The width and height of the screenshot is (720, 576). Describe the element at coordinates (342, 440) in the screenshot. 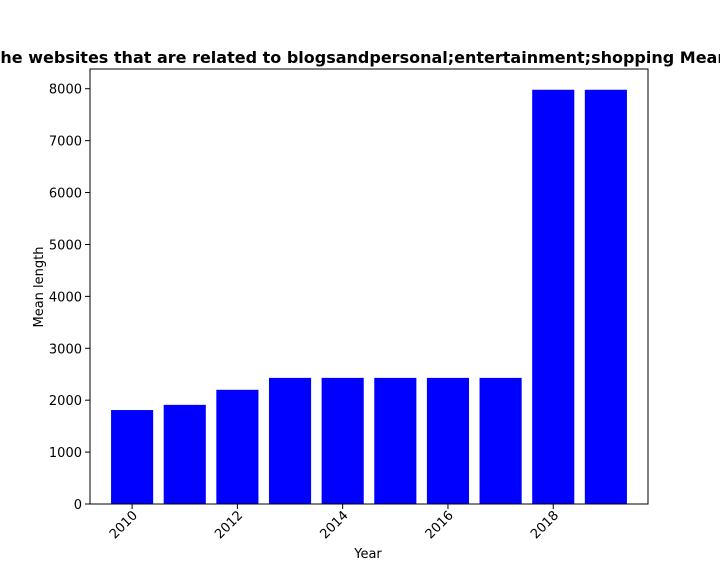

I see `bar-2014` at that location.